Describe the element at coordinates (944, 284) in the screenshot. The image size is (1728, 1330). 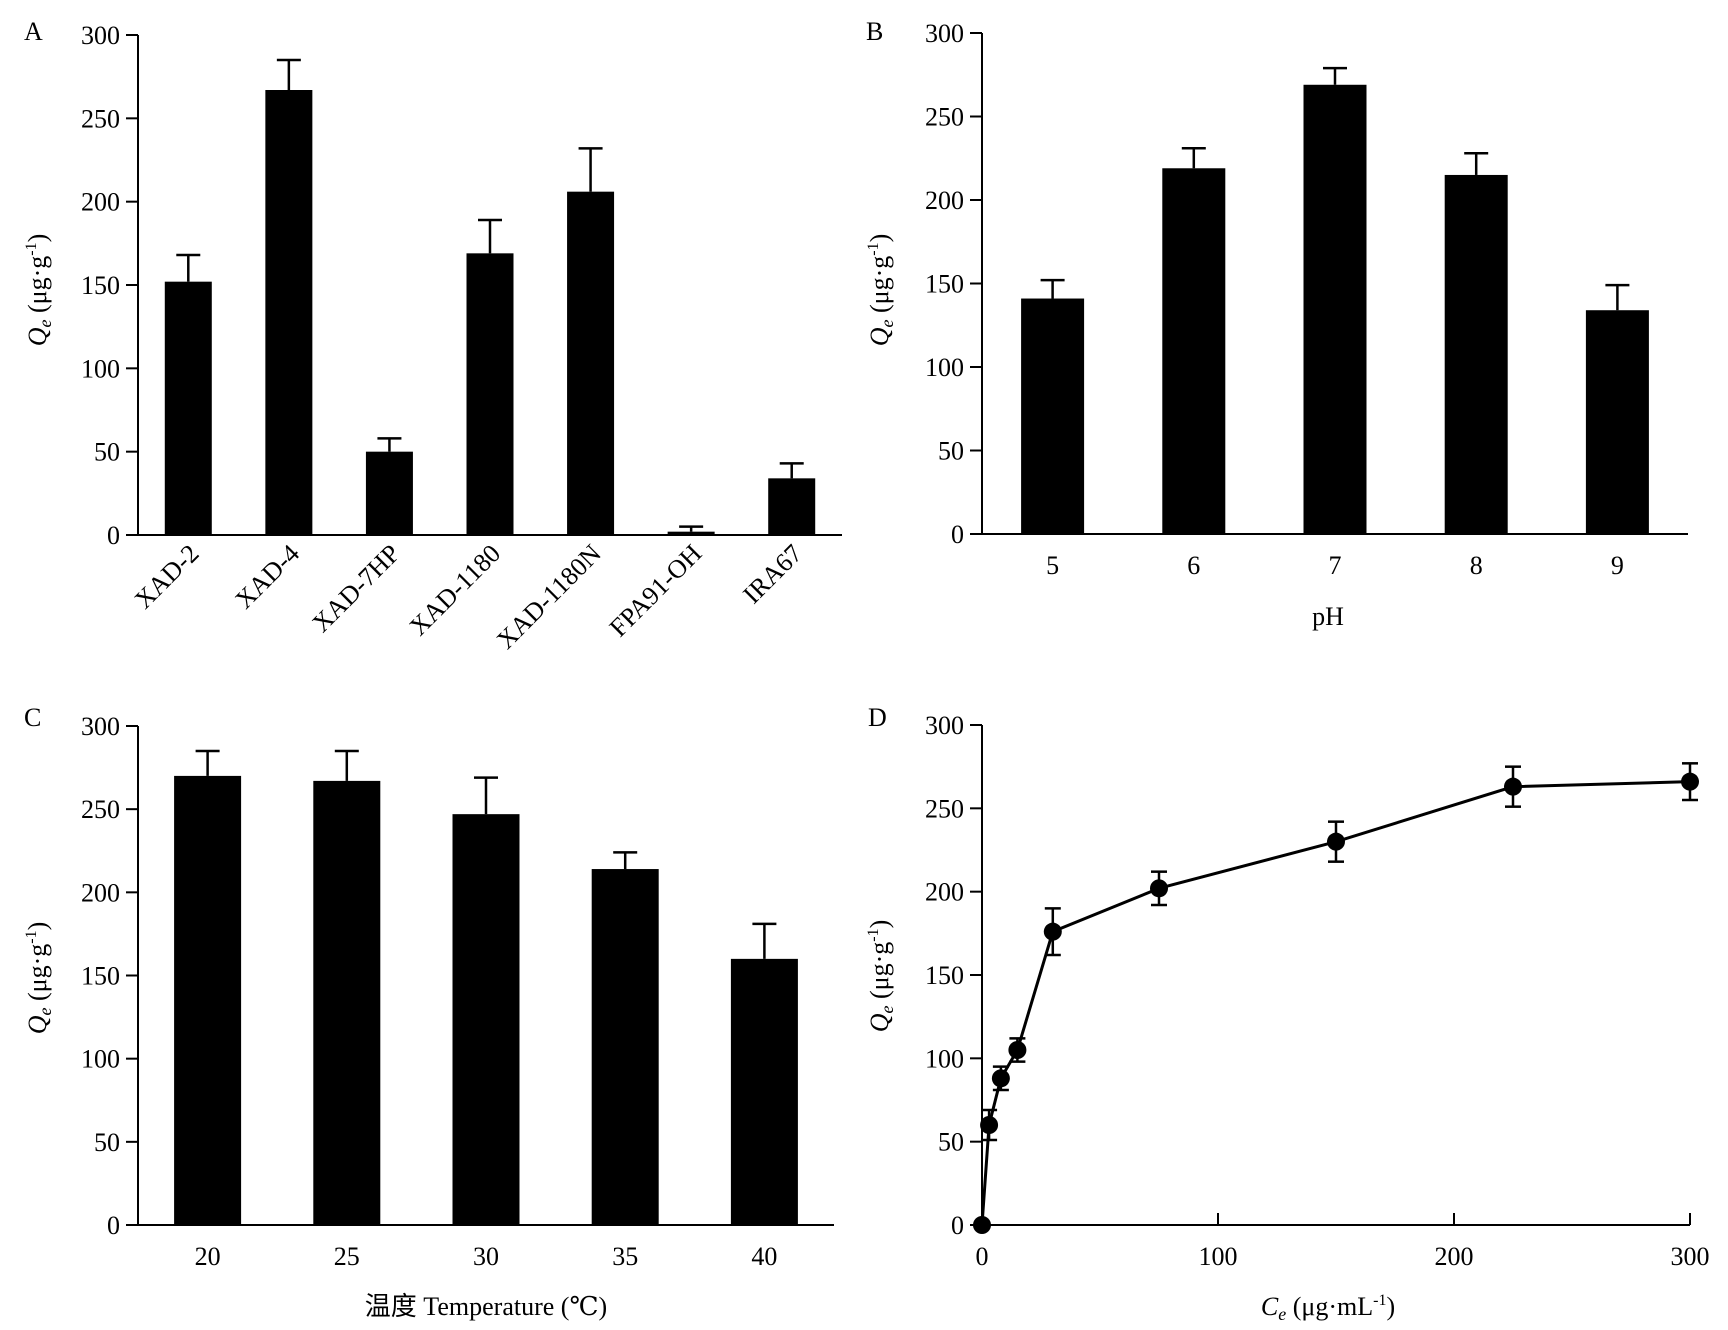
I see `panel-b-y-tick-label: 150` at that location.